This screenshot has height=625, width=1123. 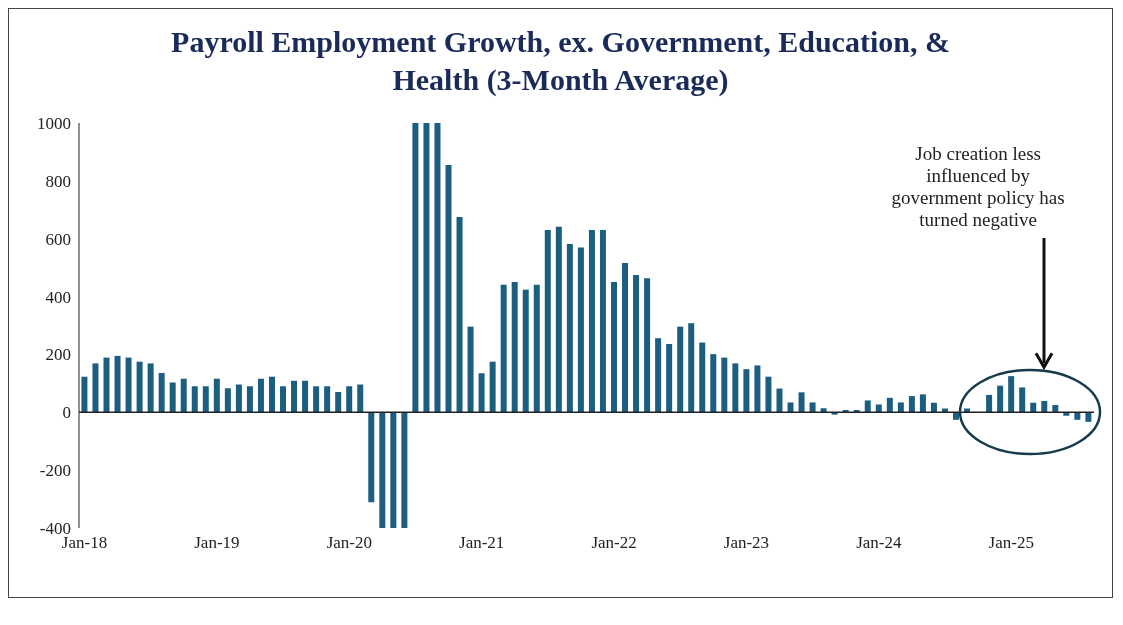 I want to click on y-tick-label: 200, so click(x=58, y=355).